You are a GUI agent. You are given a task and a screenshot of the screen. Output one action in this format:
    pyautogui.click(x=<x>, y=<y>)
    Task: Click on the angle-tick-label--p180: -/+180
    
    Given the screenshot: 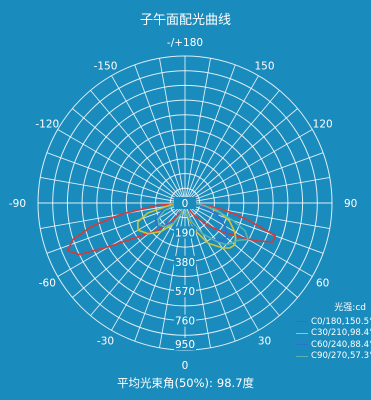 What is the action you would take?
    pyautogui.click(x=185, y=43)
    